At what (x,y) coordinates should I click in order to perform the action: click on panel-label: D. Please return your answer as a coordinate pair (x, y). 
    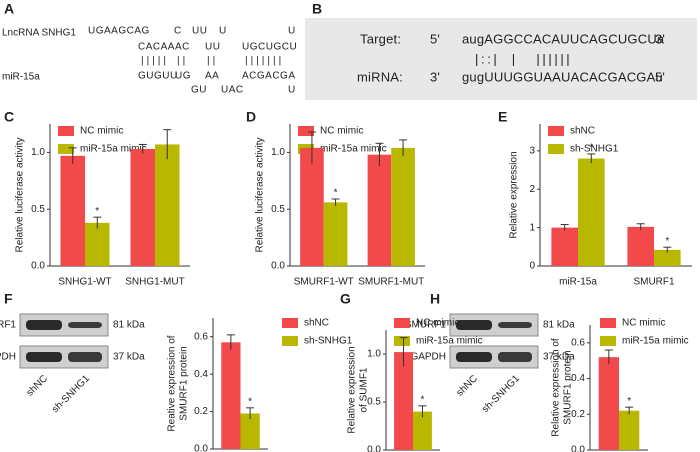
    Looking at the image, I should click on (251, 117).